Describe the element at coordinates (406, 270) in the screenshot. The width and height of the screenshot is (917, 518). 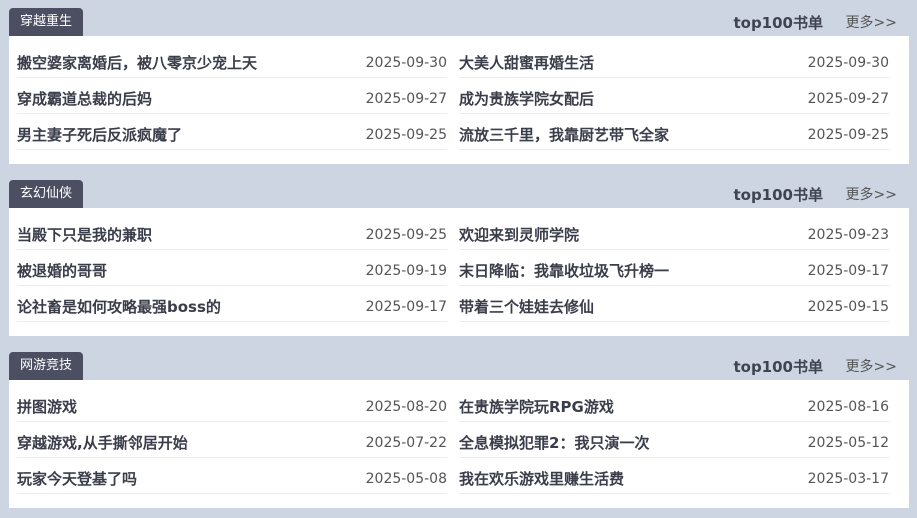
I see `book-date: 2025-09-19` at that location.